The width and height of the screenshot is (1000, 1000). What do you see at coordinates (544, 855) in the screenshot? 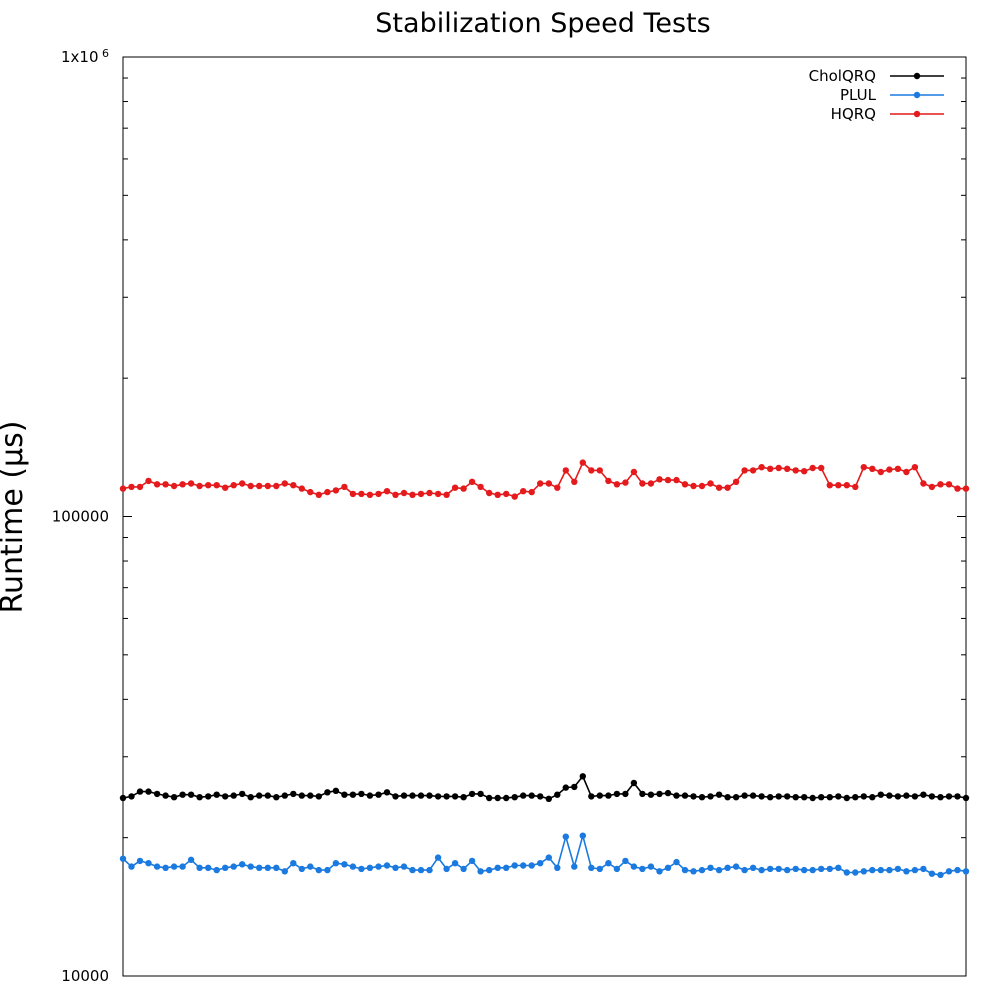
I see `series-plul` at bounding box center [544, 855].